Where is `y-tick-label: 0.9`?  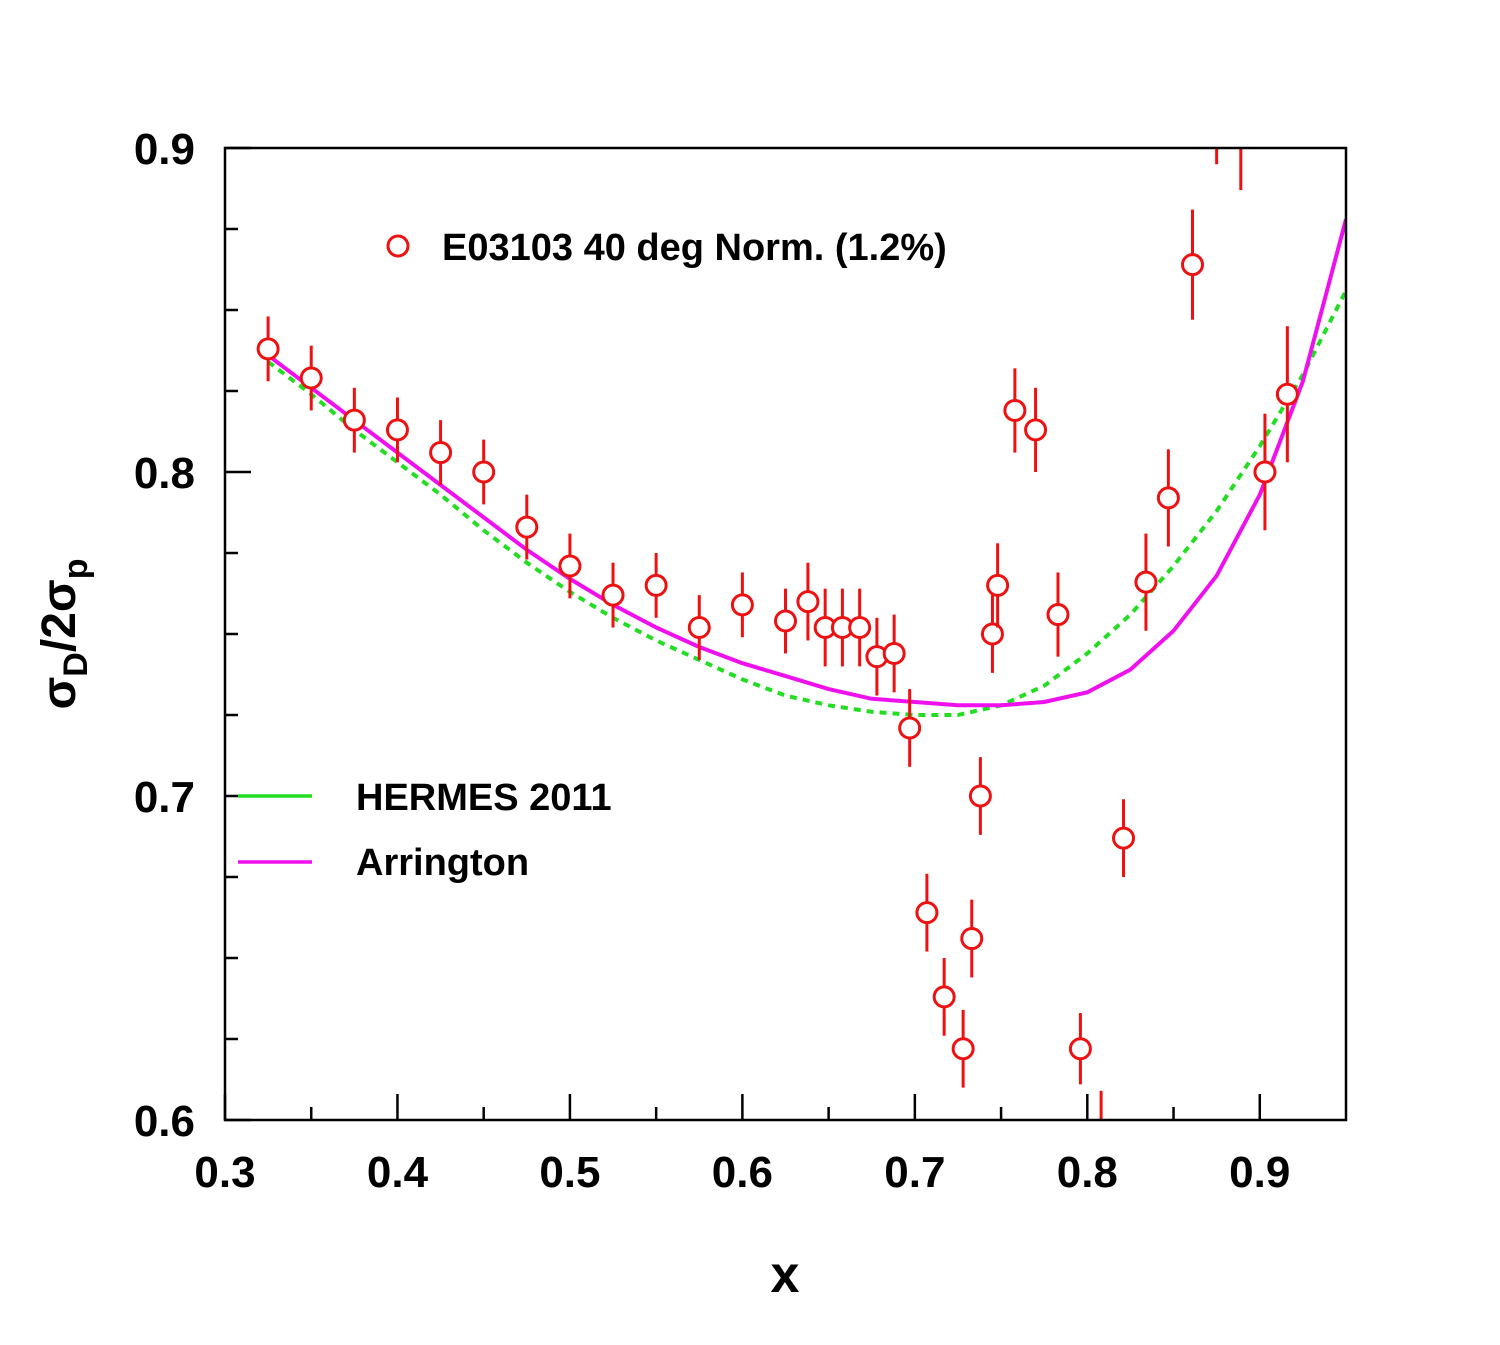
y-tick-label: 0.9 is located at coordinates (164, 149).